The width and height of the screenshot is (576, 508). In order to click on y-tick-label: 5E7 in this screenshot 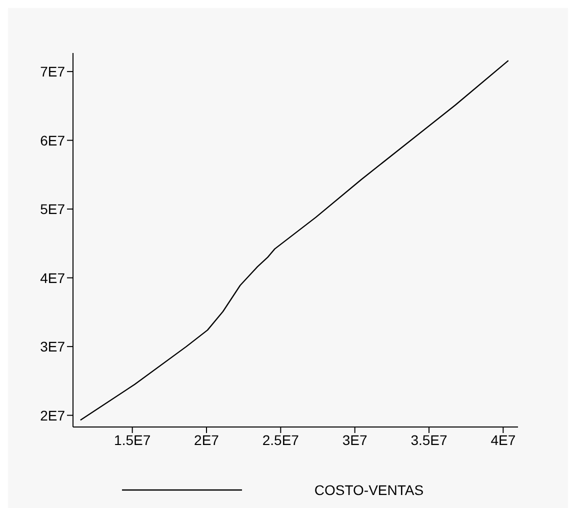, I will do `click(53, 209)`.